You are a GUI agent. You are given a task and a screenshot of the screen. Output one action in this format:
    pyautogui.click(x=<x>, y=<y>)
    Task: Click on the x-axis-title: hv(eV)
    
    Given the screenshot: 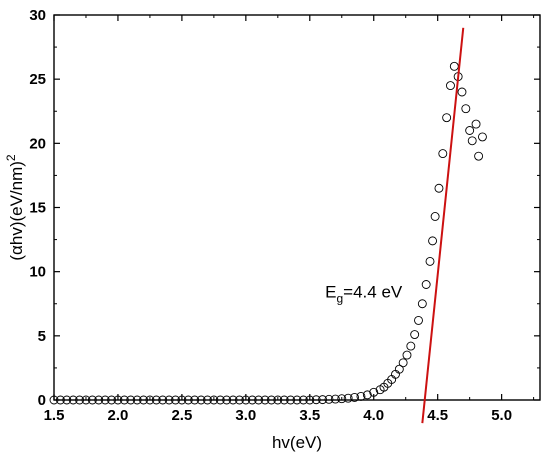 What is the action you would take?
    pyautogui.click(x=297, y=442)
    